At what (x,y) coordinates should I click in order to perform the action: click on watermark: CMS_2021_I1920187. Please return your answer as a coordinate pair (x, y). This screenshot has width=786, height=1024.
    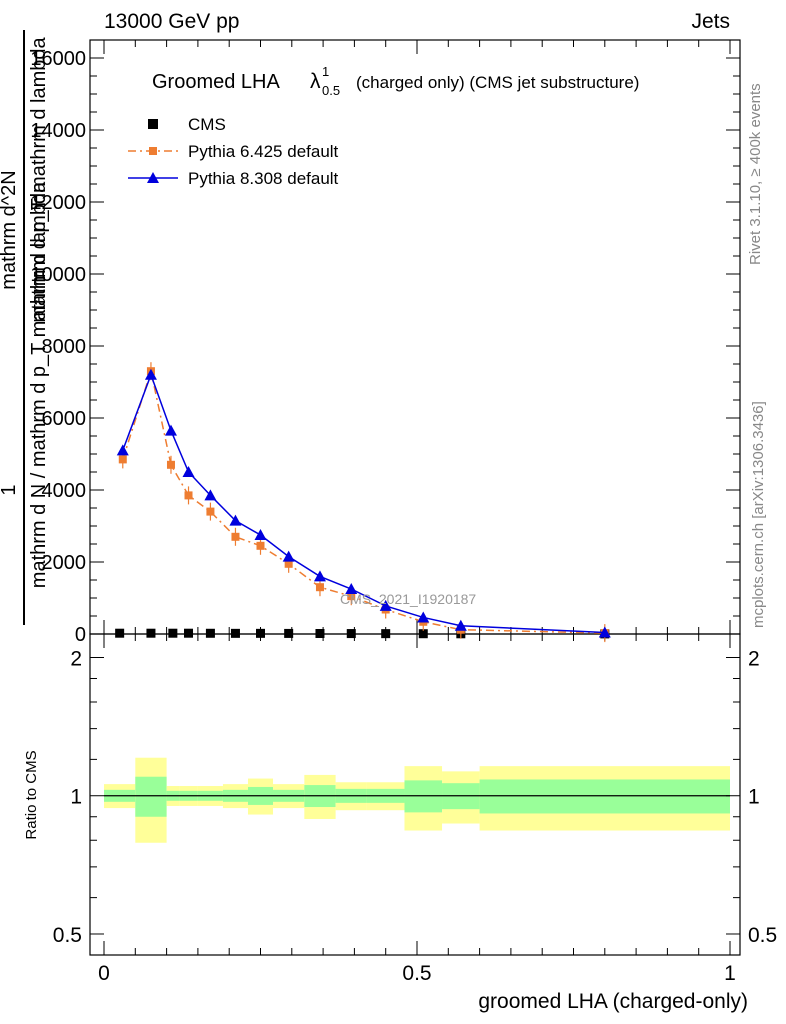
    Looking at the image, I should click on (408, 599).